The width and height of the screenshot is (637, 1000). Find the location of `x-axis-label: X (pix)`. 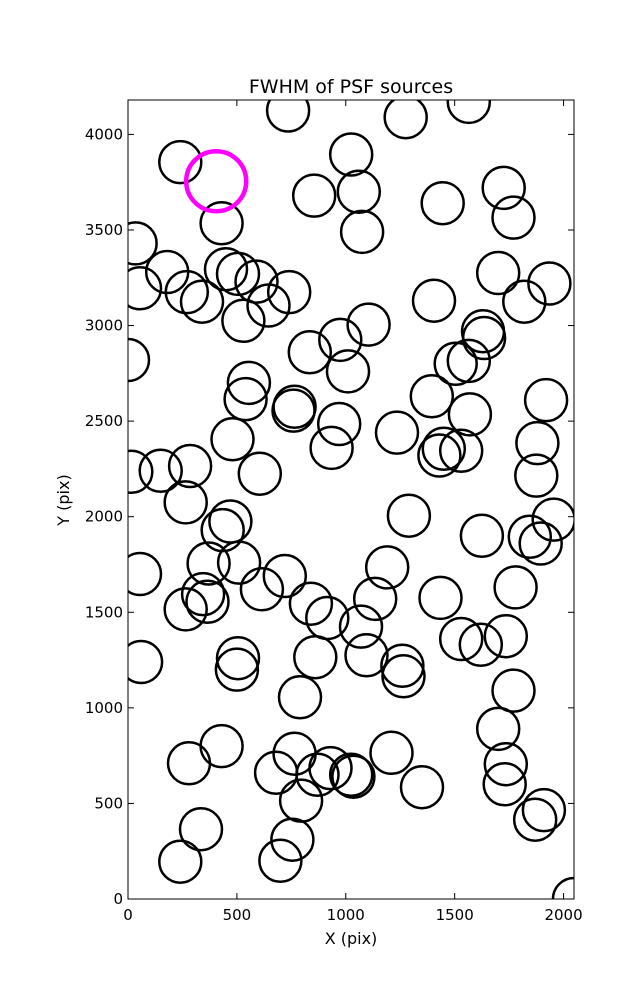

x-axis-label: X (pix) is located at coordinates (351, 938).